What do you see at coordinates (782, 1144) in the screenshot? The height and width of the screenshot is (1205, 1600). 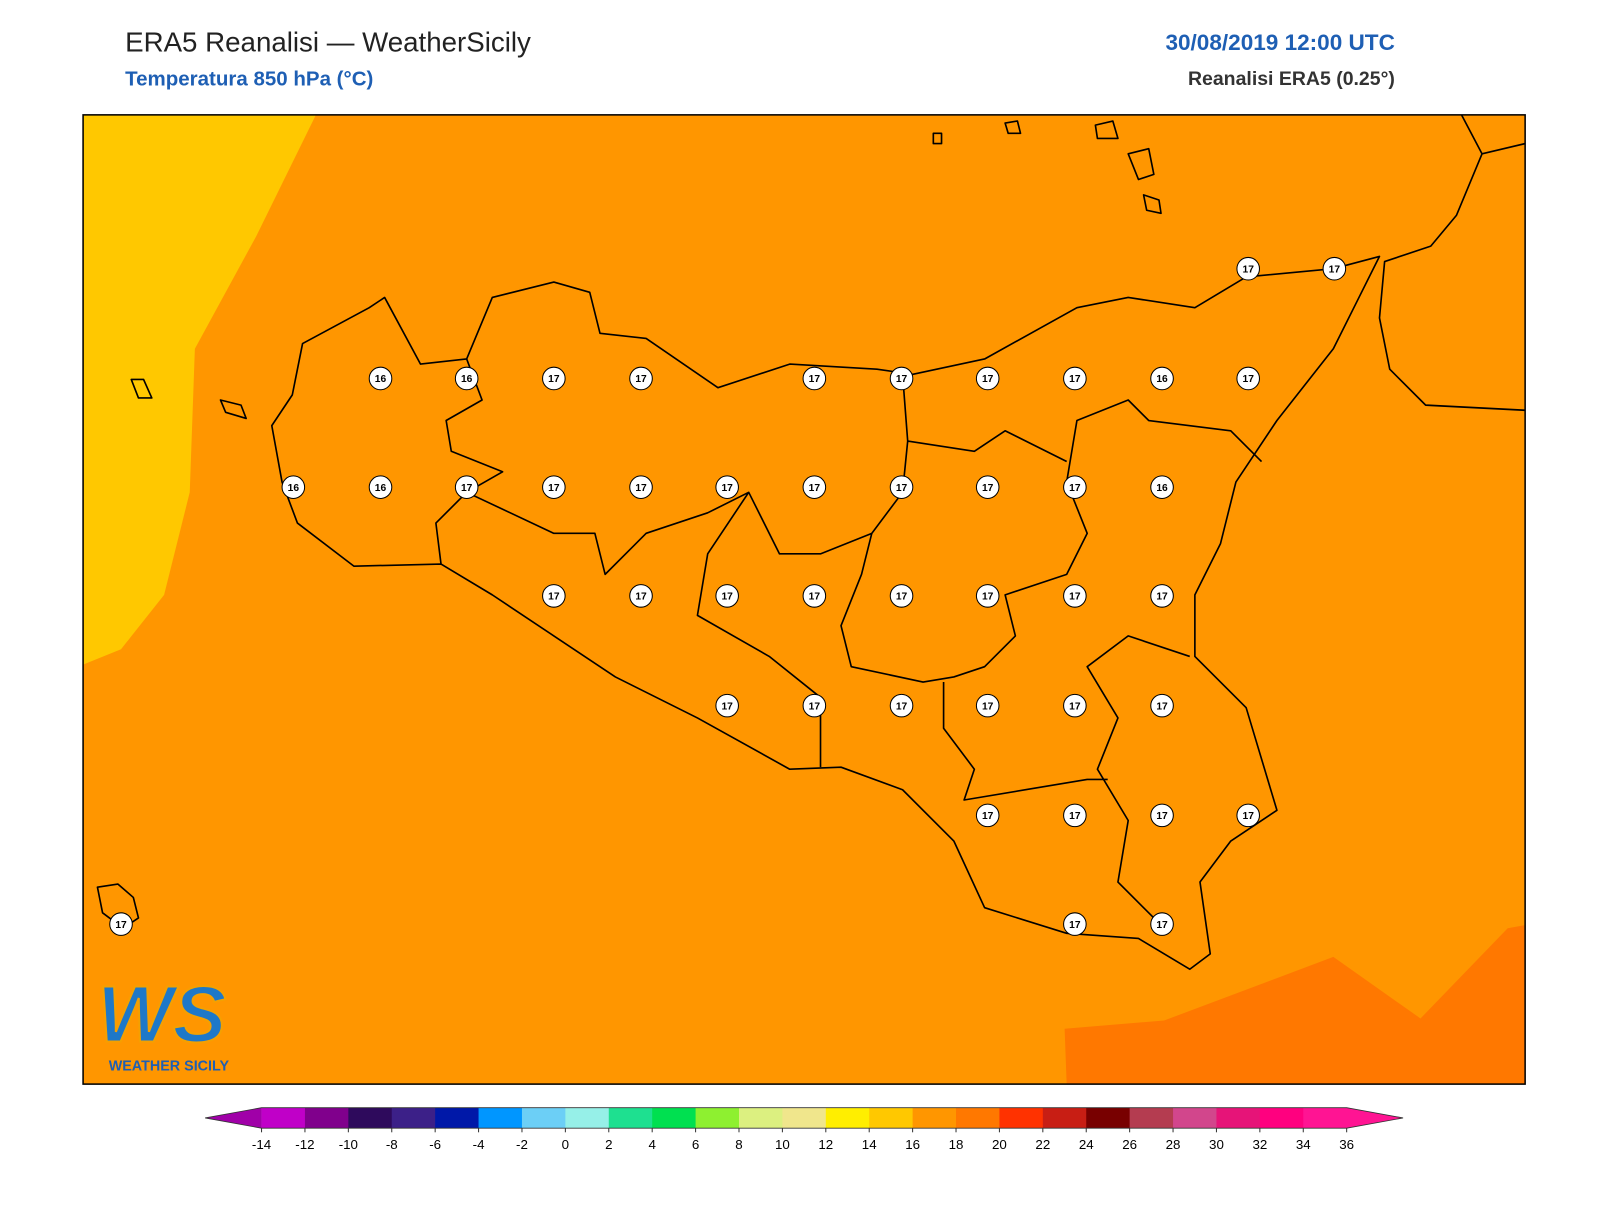 I see `colorbar-tick-label: 10` at bounding box center [782, 1144].